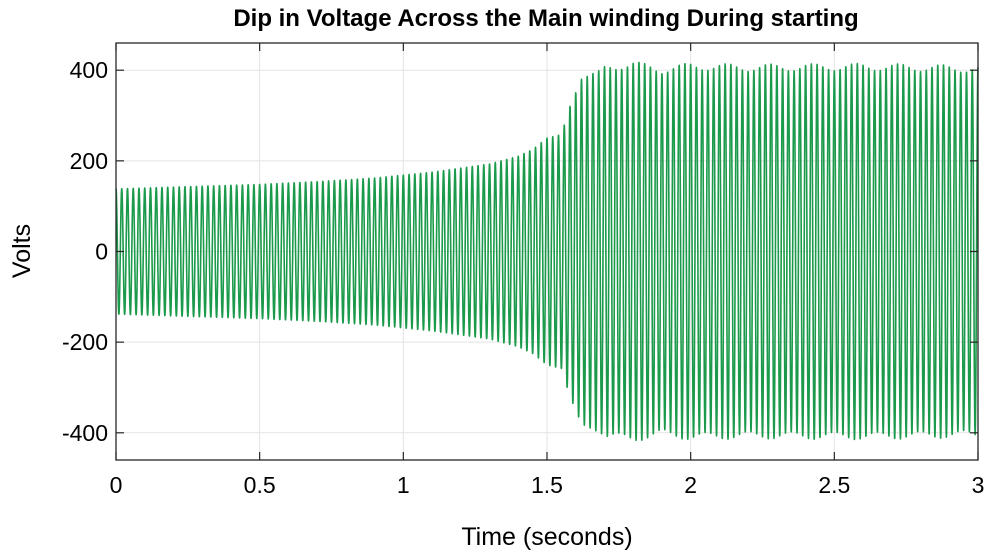  I want to click on x-tick-label: 0, so click(116, 485).